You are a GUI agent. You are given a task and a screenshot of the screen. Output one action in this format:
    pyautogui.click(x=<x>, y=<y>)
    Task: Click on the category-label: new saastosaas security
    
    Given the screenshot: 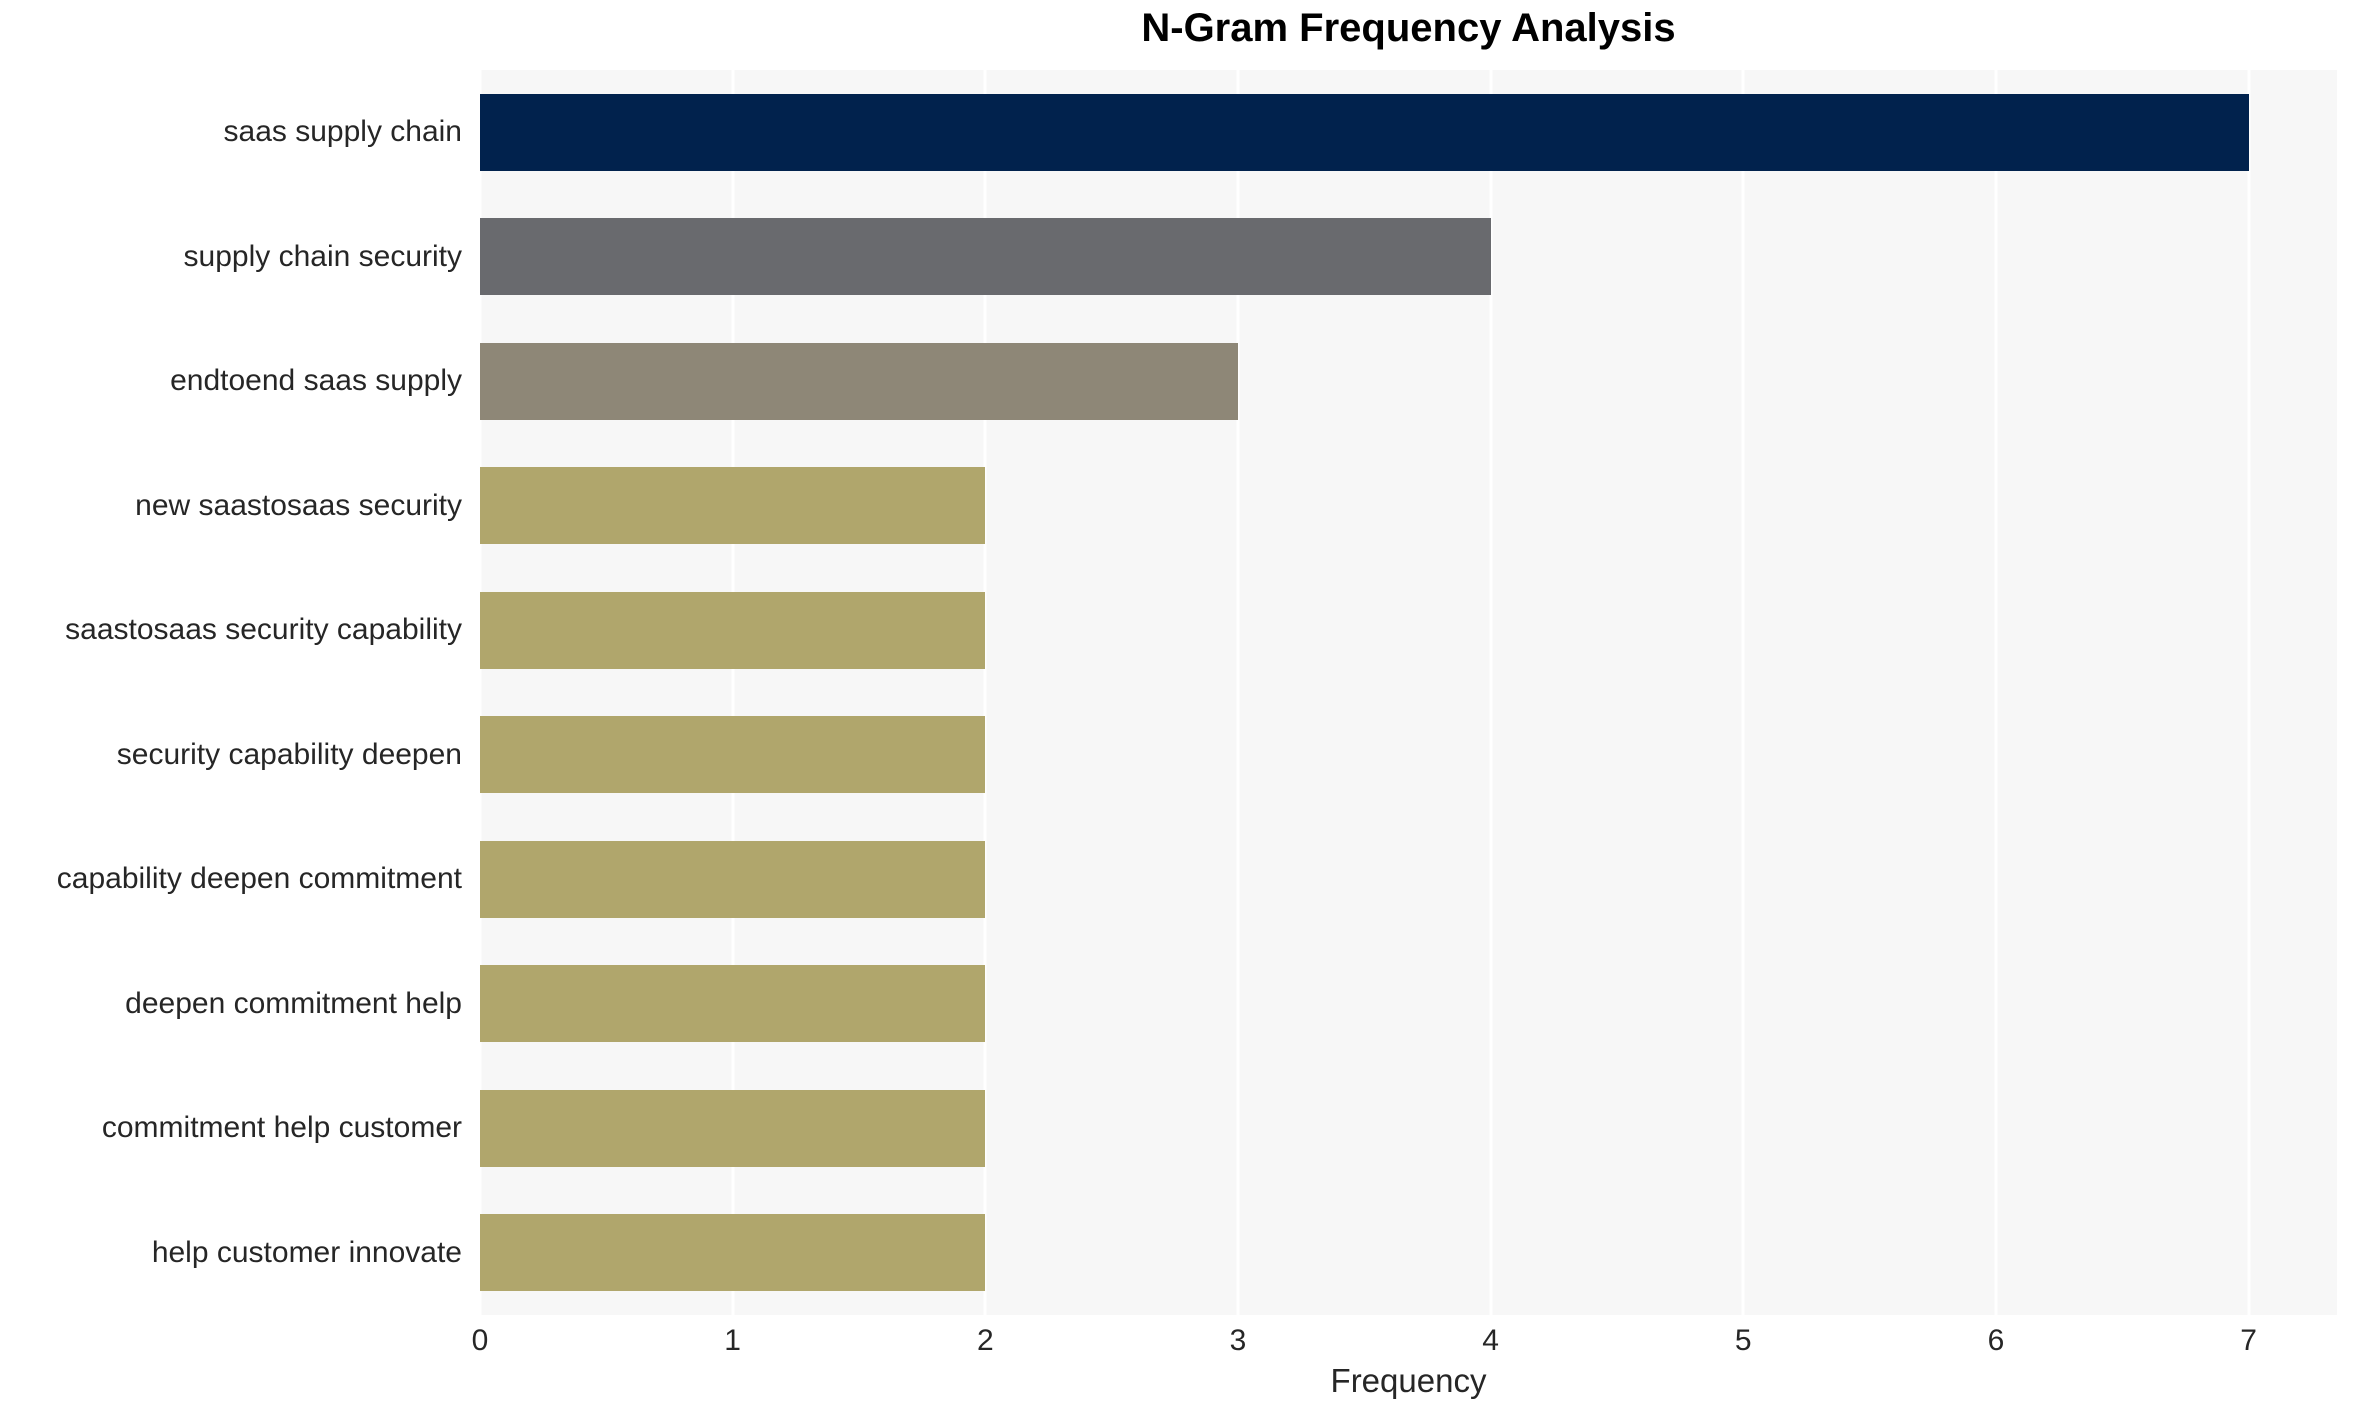 What is the action you would take?
    pyautogui.click(x=298, y=505)
    